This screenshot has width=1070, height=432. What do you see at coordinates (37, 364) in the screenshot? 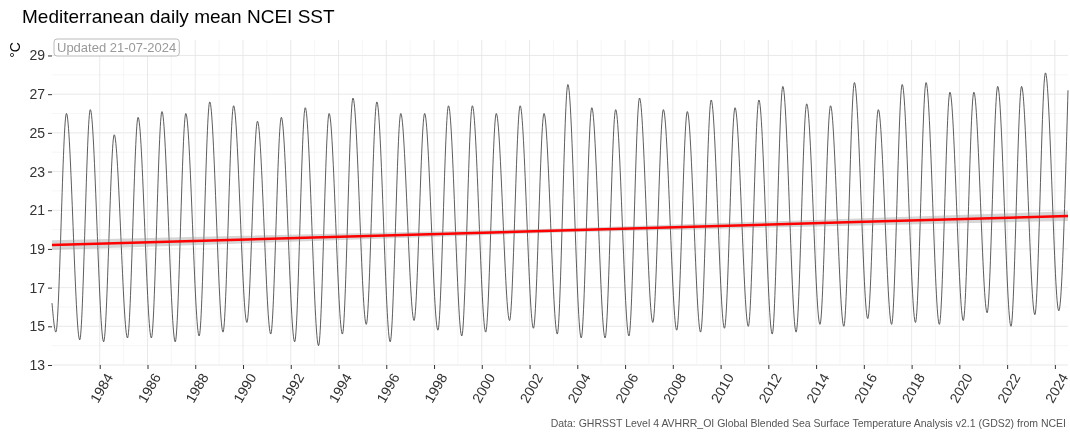
I see `y-tick-label: 13` at bounding box center [37, 364].